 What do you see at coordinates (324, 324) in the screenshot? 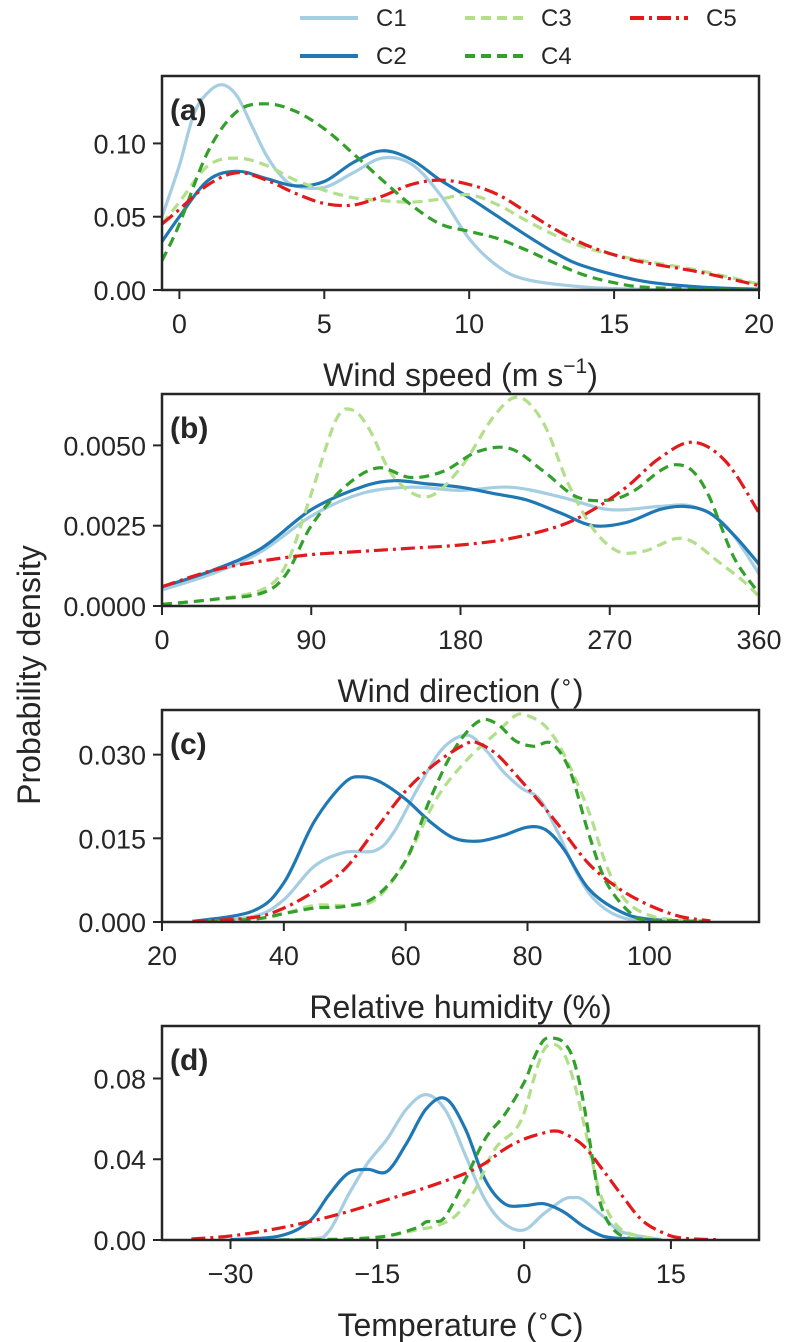
I see `x-tick-label: 5` at bounding box center [324, 324].